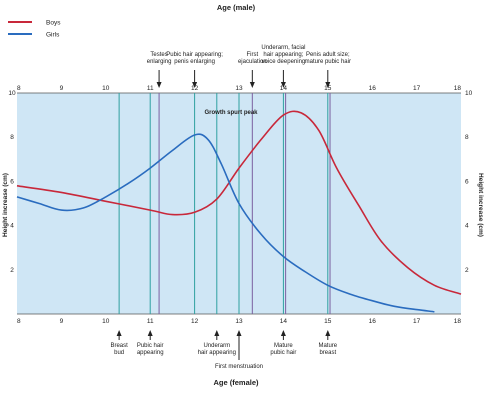  I want to click on female-marker-label: Breast bud, so click(119, 349).